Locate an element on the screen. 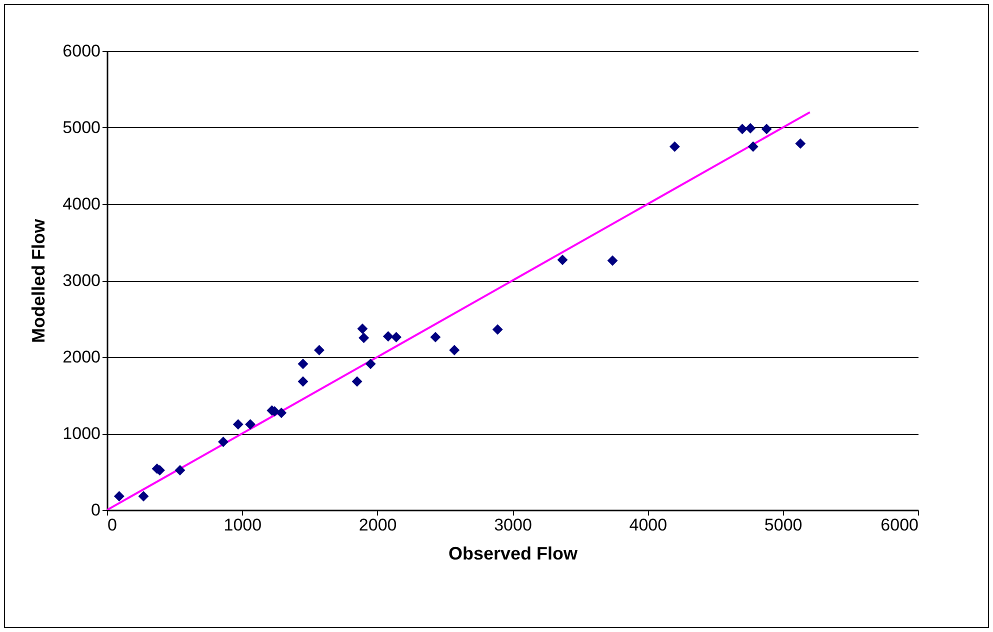 The image size is (993, 632). x-tick-label: 3000 is located at coordinates (513, 525).